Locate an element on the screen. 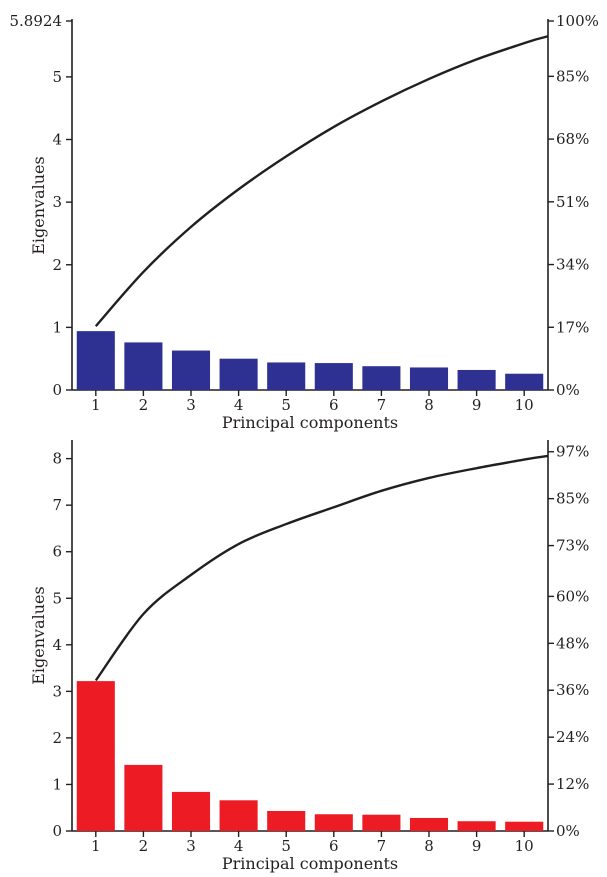  y2-tick-label: 24% is located at coordinates (572, 737).